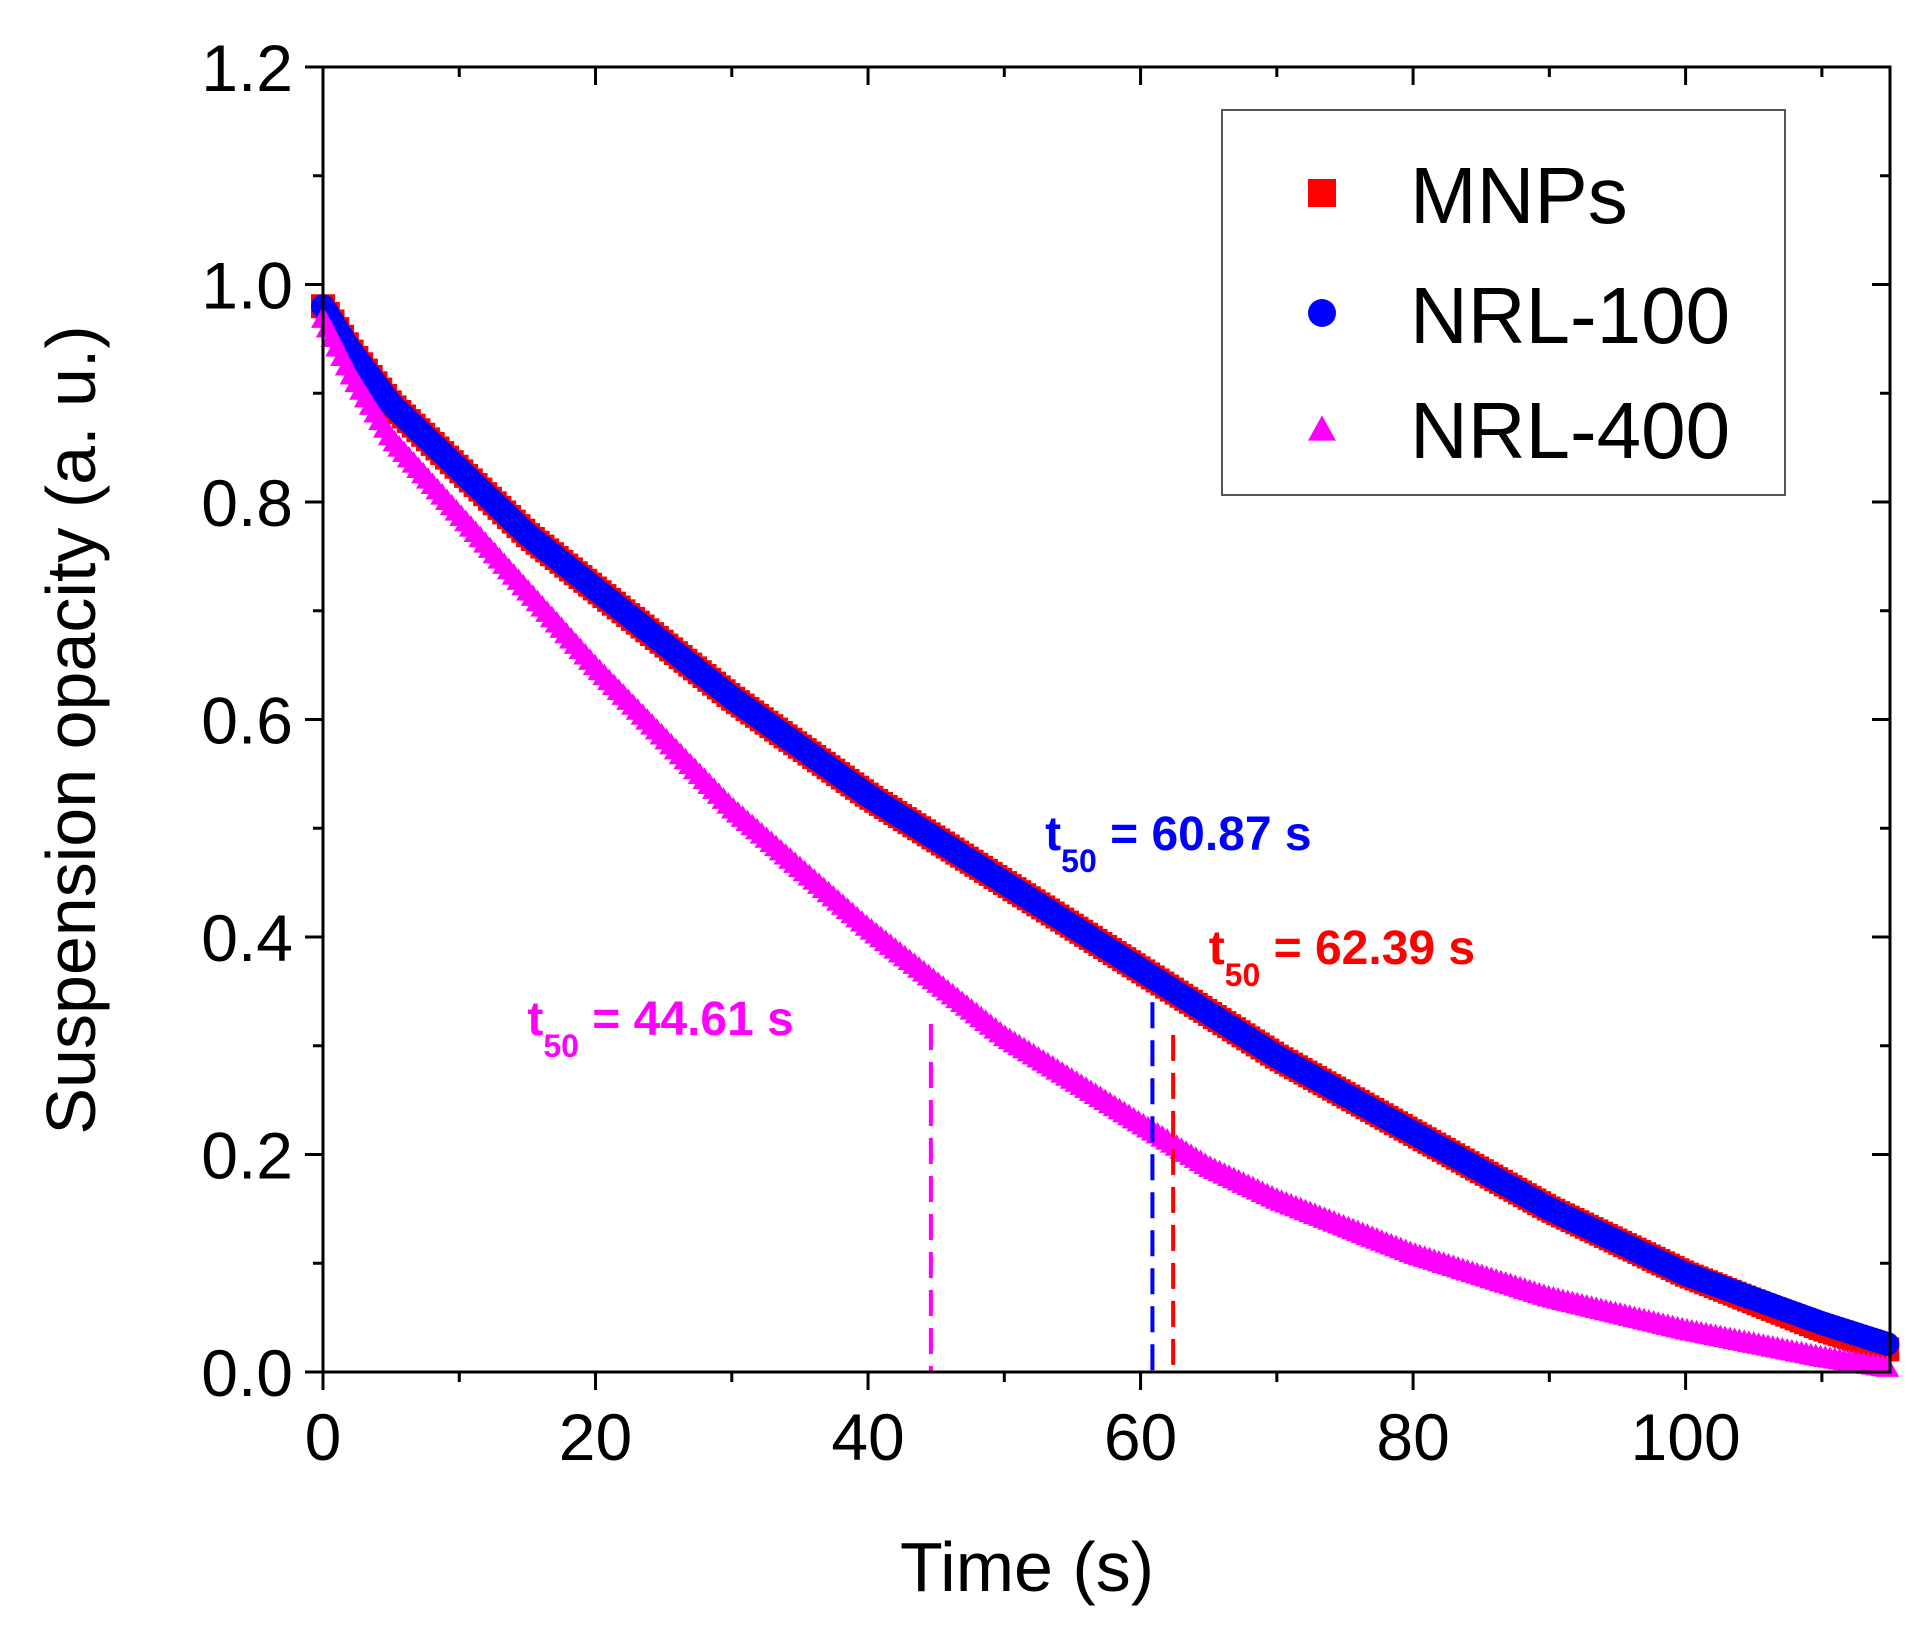 This screenshot has width=1912, height=1629. What do you see at coordinates (247, 68) in the screenshot?
I see `y-tick-label: 1.2` at bounding box center [247, 68].